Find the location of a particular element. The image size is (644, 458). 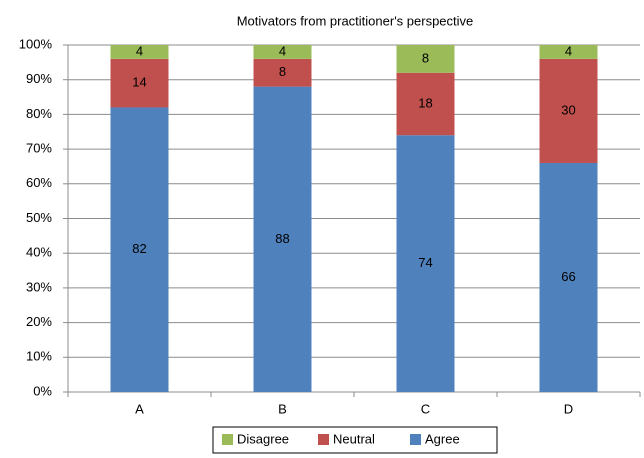

legend-box is located at coordinates (355, 440).